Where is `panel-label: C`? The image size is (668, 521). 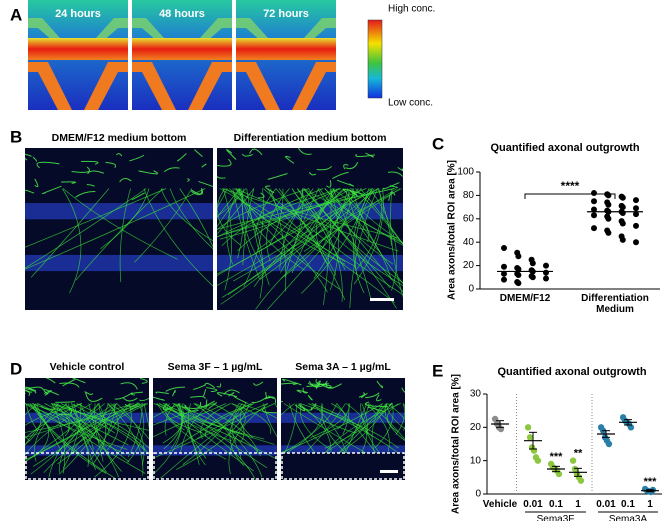 panel-label: C is located at coordinates (438, 143).